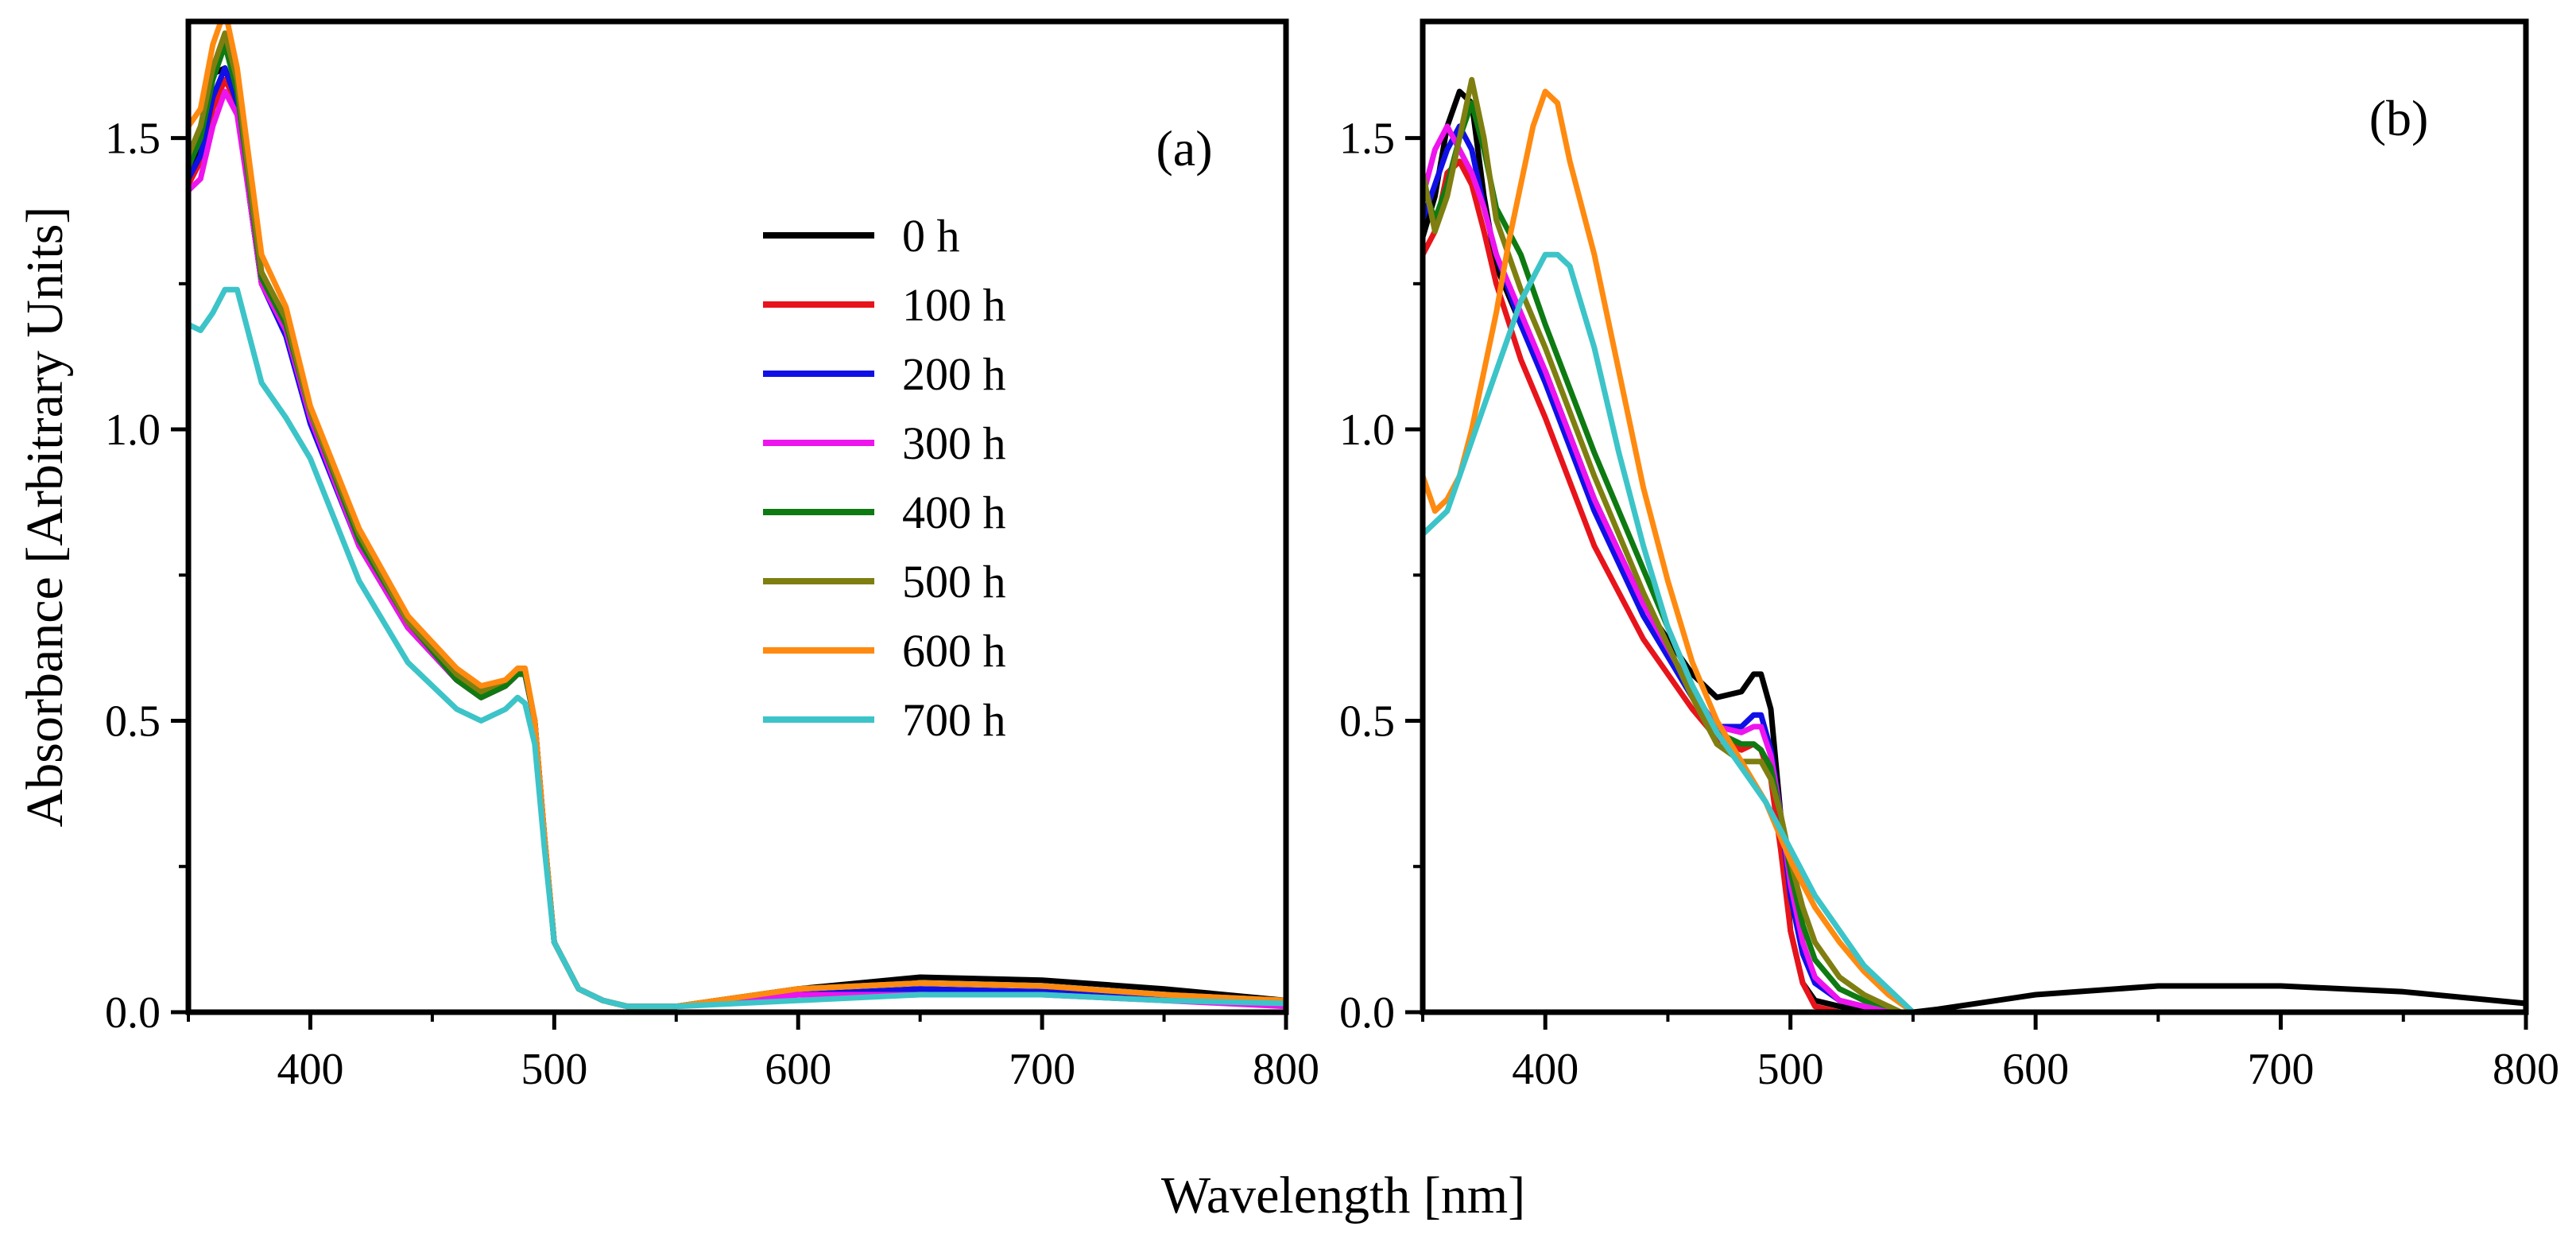 The image size is (2576, 1238). What do you see at coordinates (954, 374) in the screenshot?
I see `legend-label-200h: 200 h` at bounding box center [954, 374].